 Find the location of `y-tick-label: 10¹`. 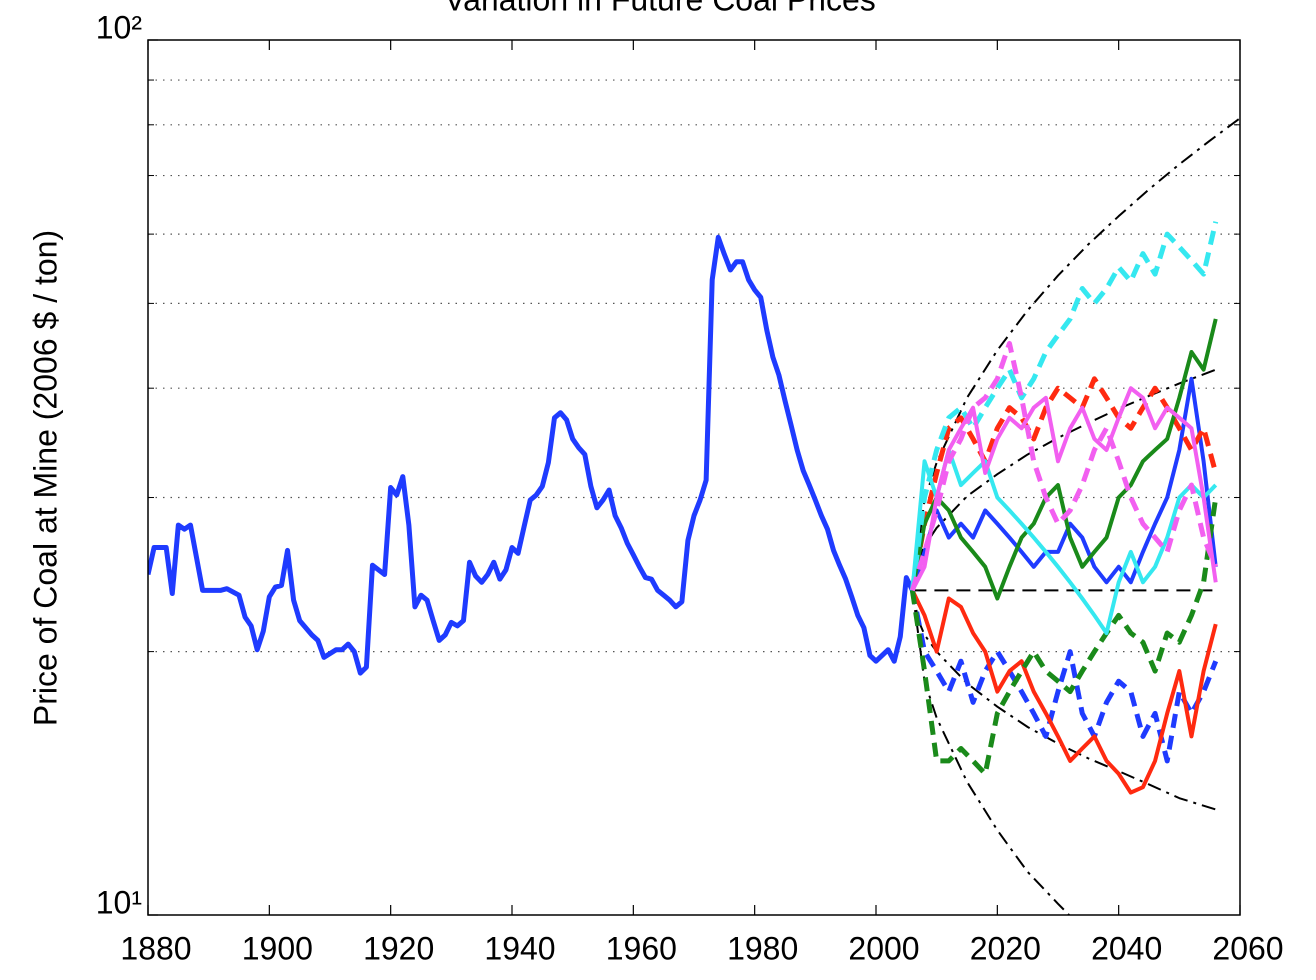

y-tick-label: 10¹ is located at coordinates (119, 902).